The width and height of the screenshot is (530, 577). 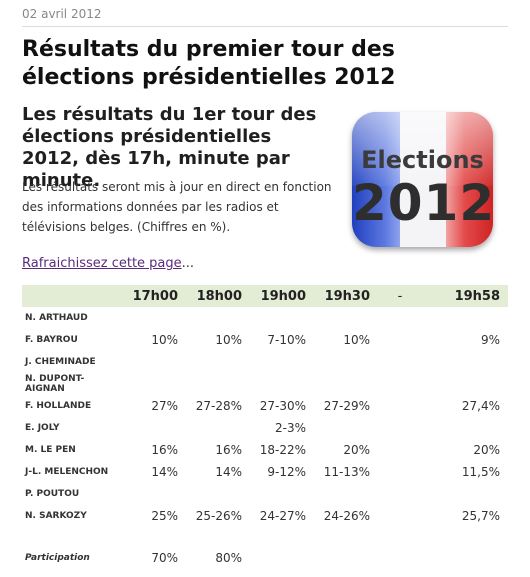 What do you see at coordinates (286, 340) in the screenshot?
I see `result-cell: 7-10%` at bounding box center [286, 340].